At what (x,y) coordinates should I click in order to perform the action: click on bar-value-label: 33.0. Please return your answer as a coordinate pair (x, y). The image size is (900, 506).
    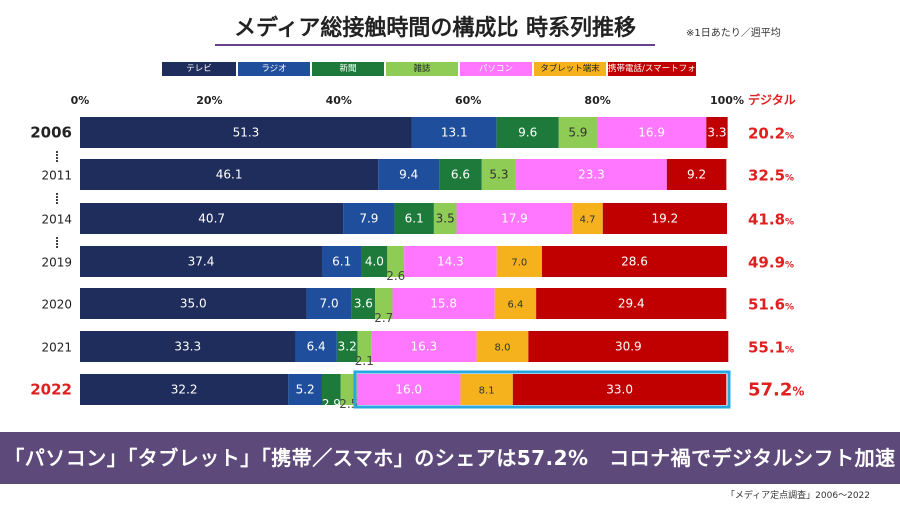
    Looking at the image, I should click on (619, 390).